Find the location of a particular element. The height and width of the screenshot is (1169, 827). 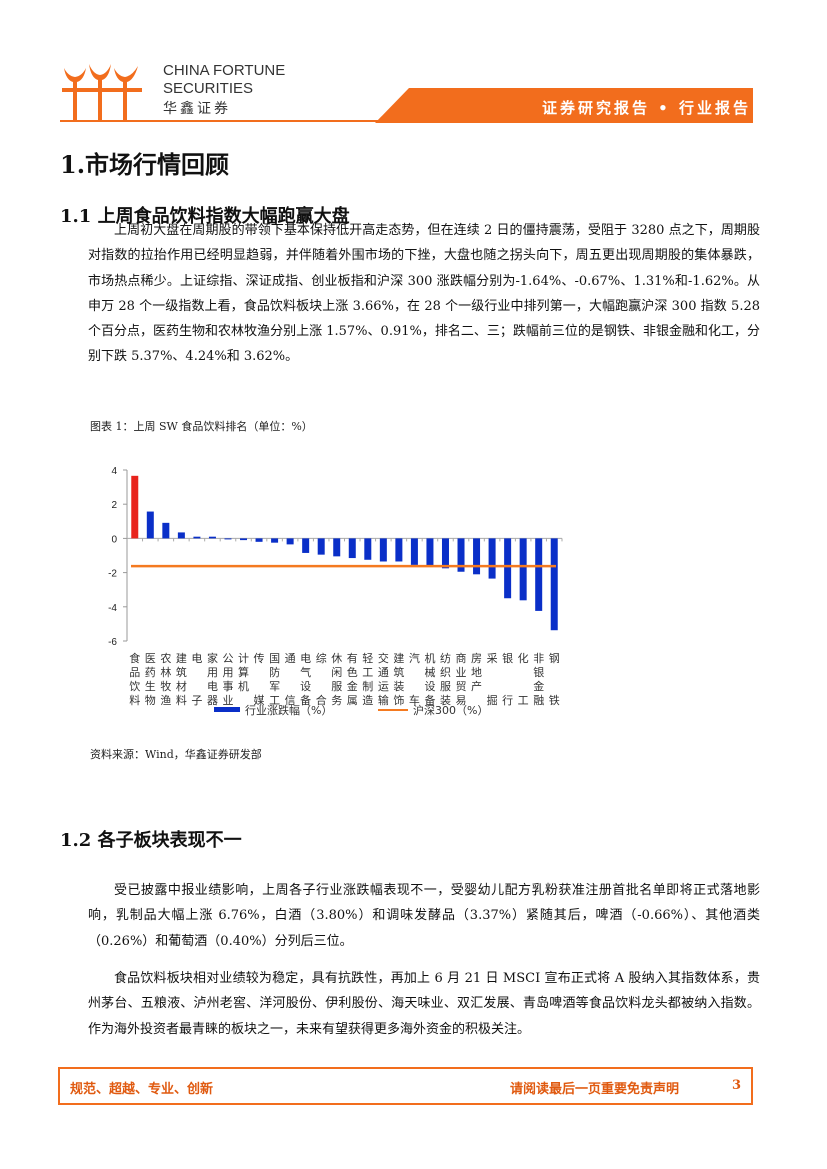

category-label: 银行 is located at coordinates (507, 679).